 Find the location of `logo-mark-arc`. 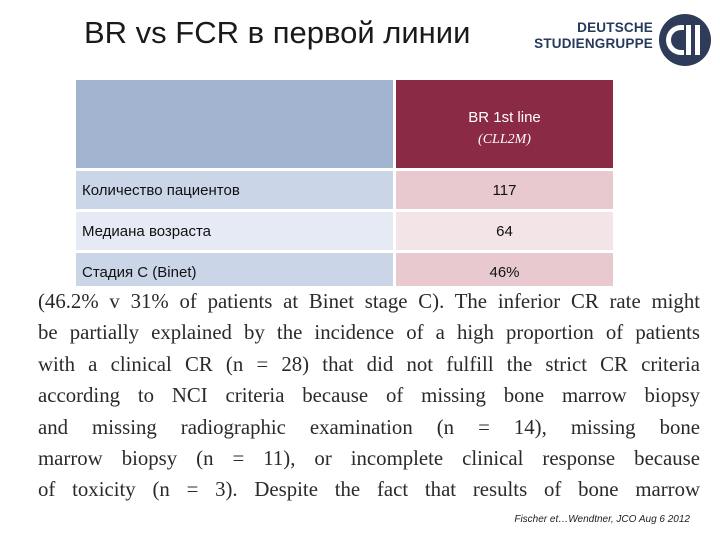

logo-mark-arc is located at coordinates (675, 40).